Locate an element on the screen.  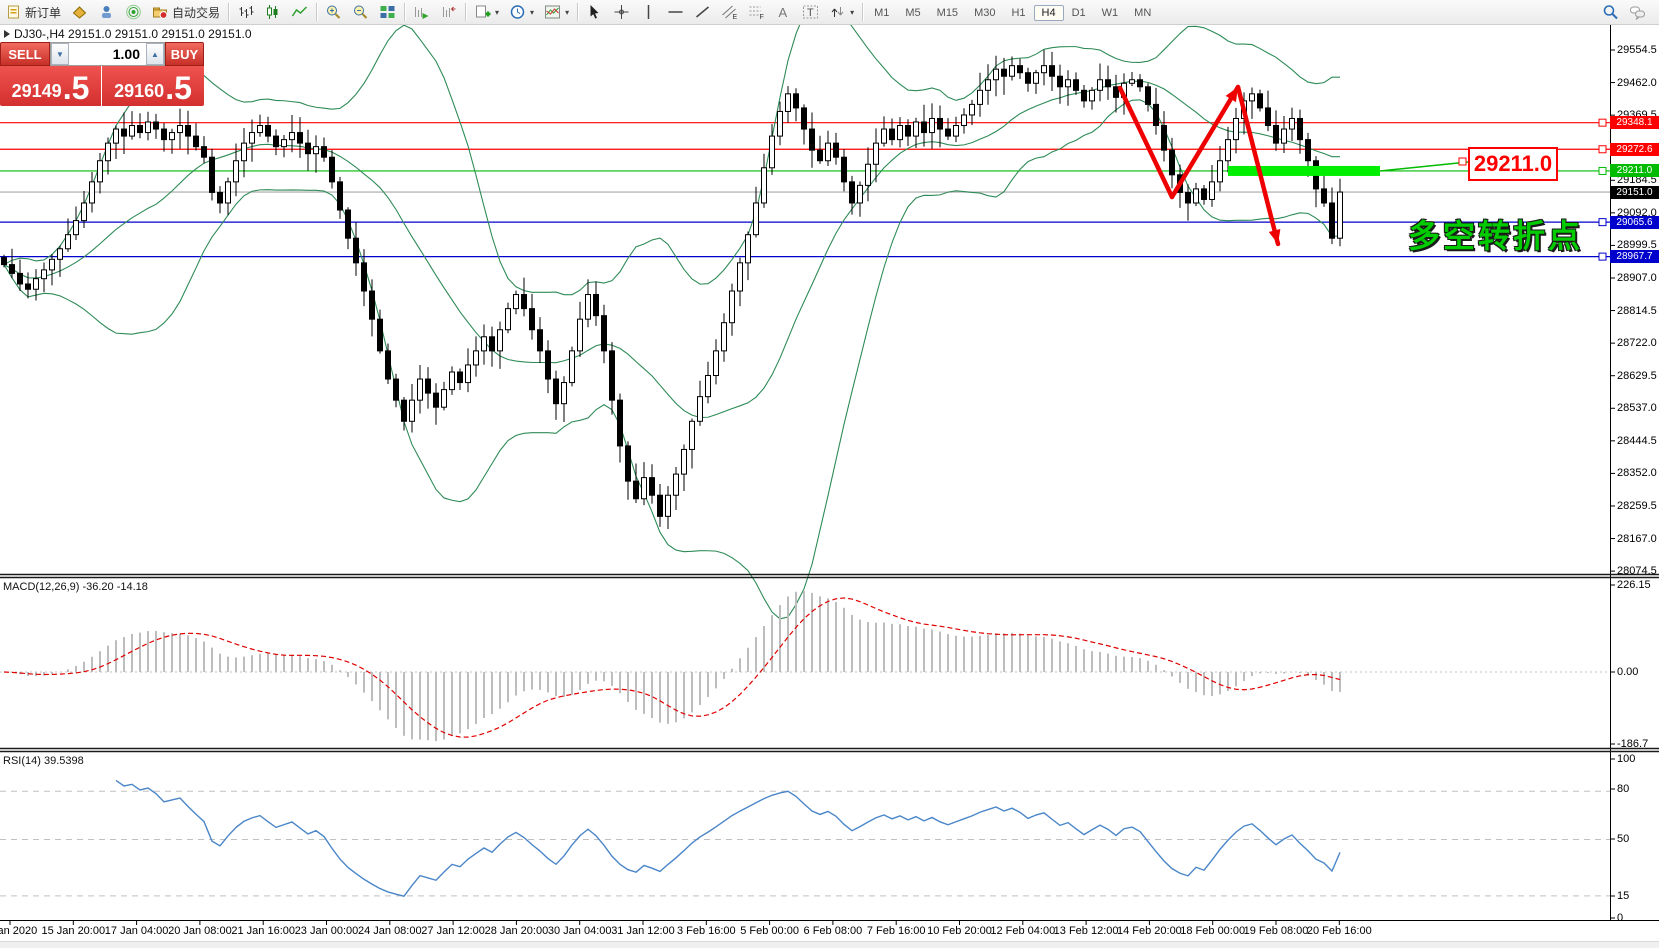
terminal-icon is located at coordinates (107, 12).